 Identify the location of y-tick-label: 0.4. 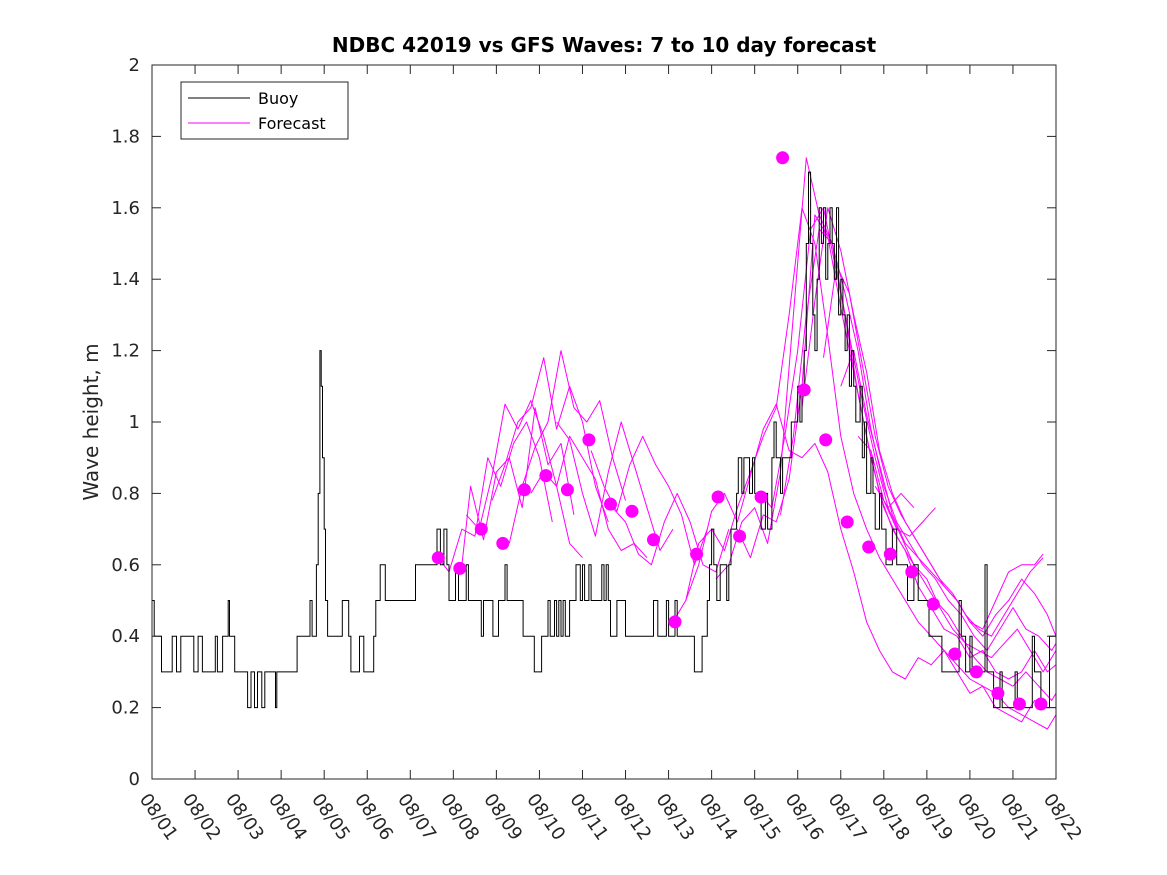
(125, 636).